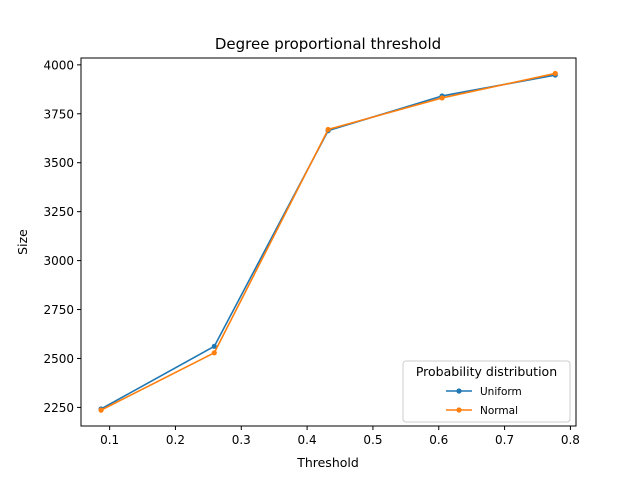 Image resolution: width=640 pixels, height=480 pixels. What do you see at coordinates (241, 440) in the screenshot?
I see `x-tick-label: 0.3` at bounding box center [241, 440].